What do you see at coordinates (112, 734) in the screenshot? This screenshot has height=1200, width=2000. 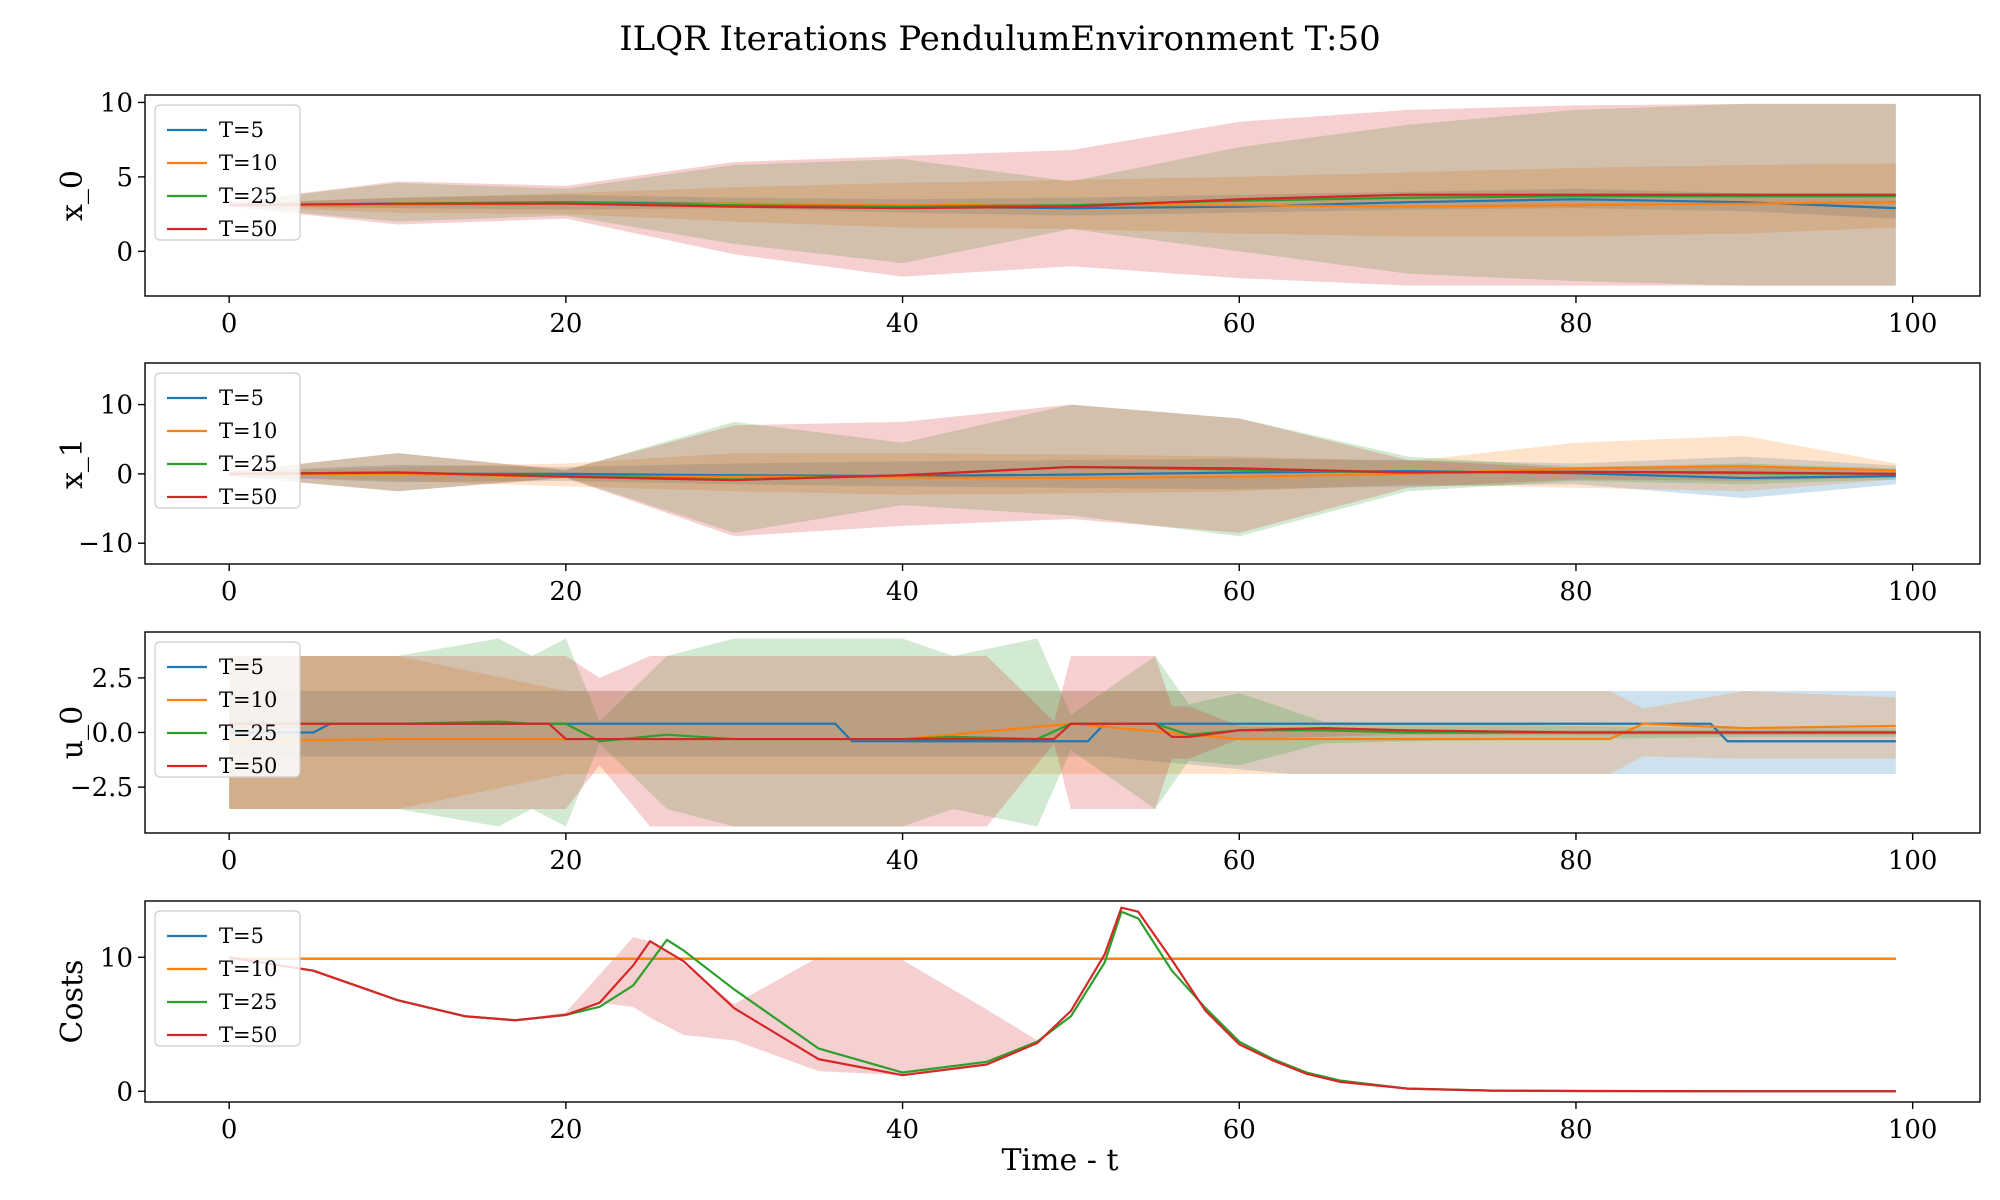 I see `y-tick-label: 0.0` at bounding box center [112, 734].